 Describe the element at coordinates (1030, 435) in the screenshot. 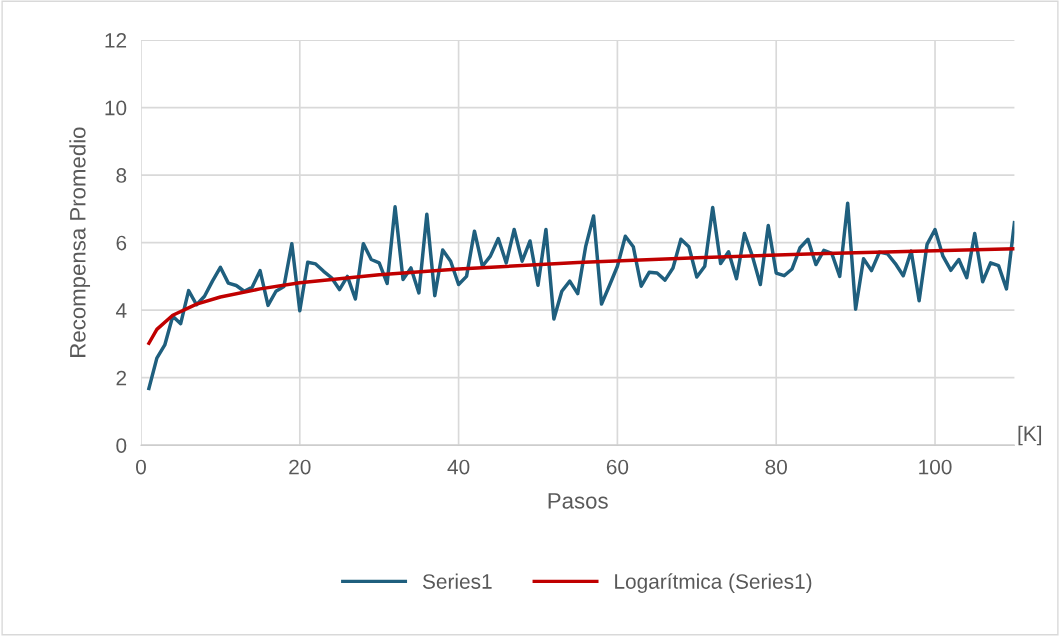

I see `text: [K]` at that location.